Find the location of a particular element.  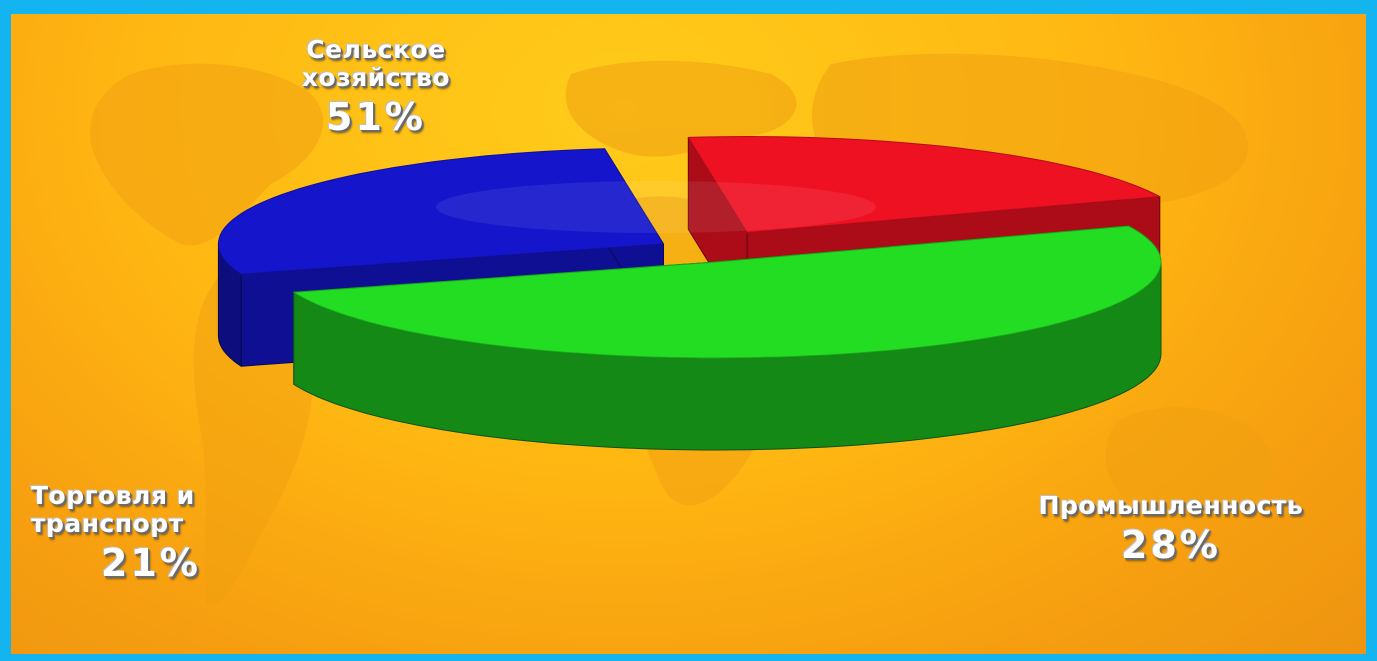

pie-slice-промышленность is located at coordinates (440, 211).